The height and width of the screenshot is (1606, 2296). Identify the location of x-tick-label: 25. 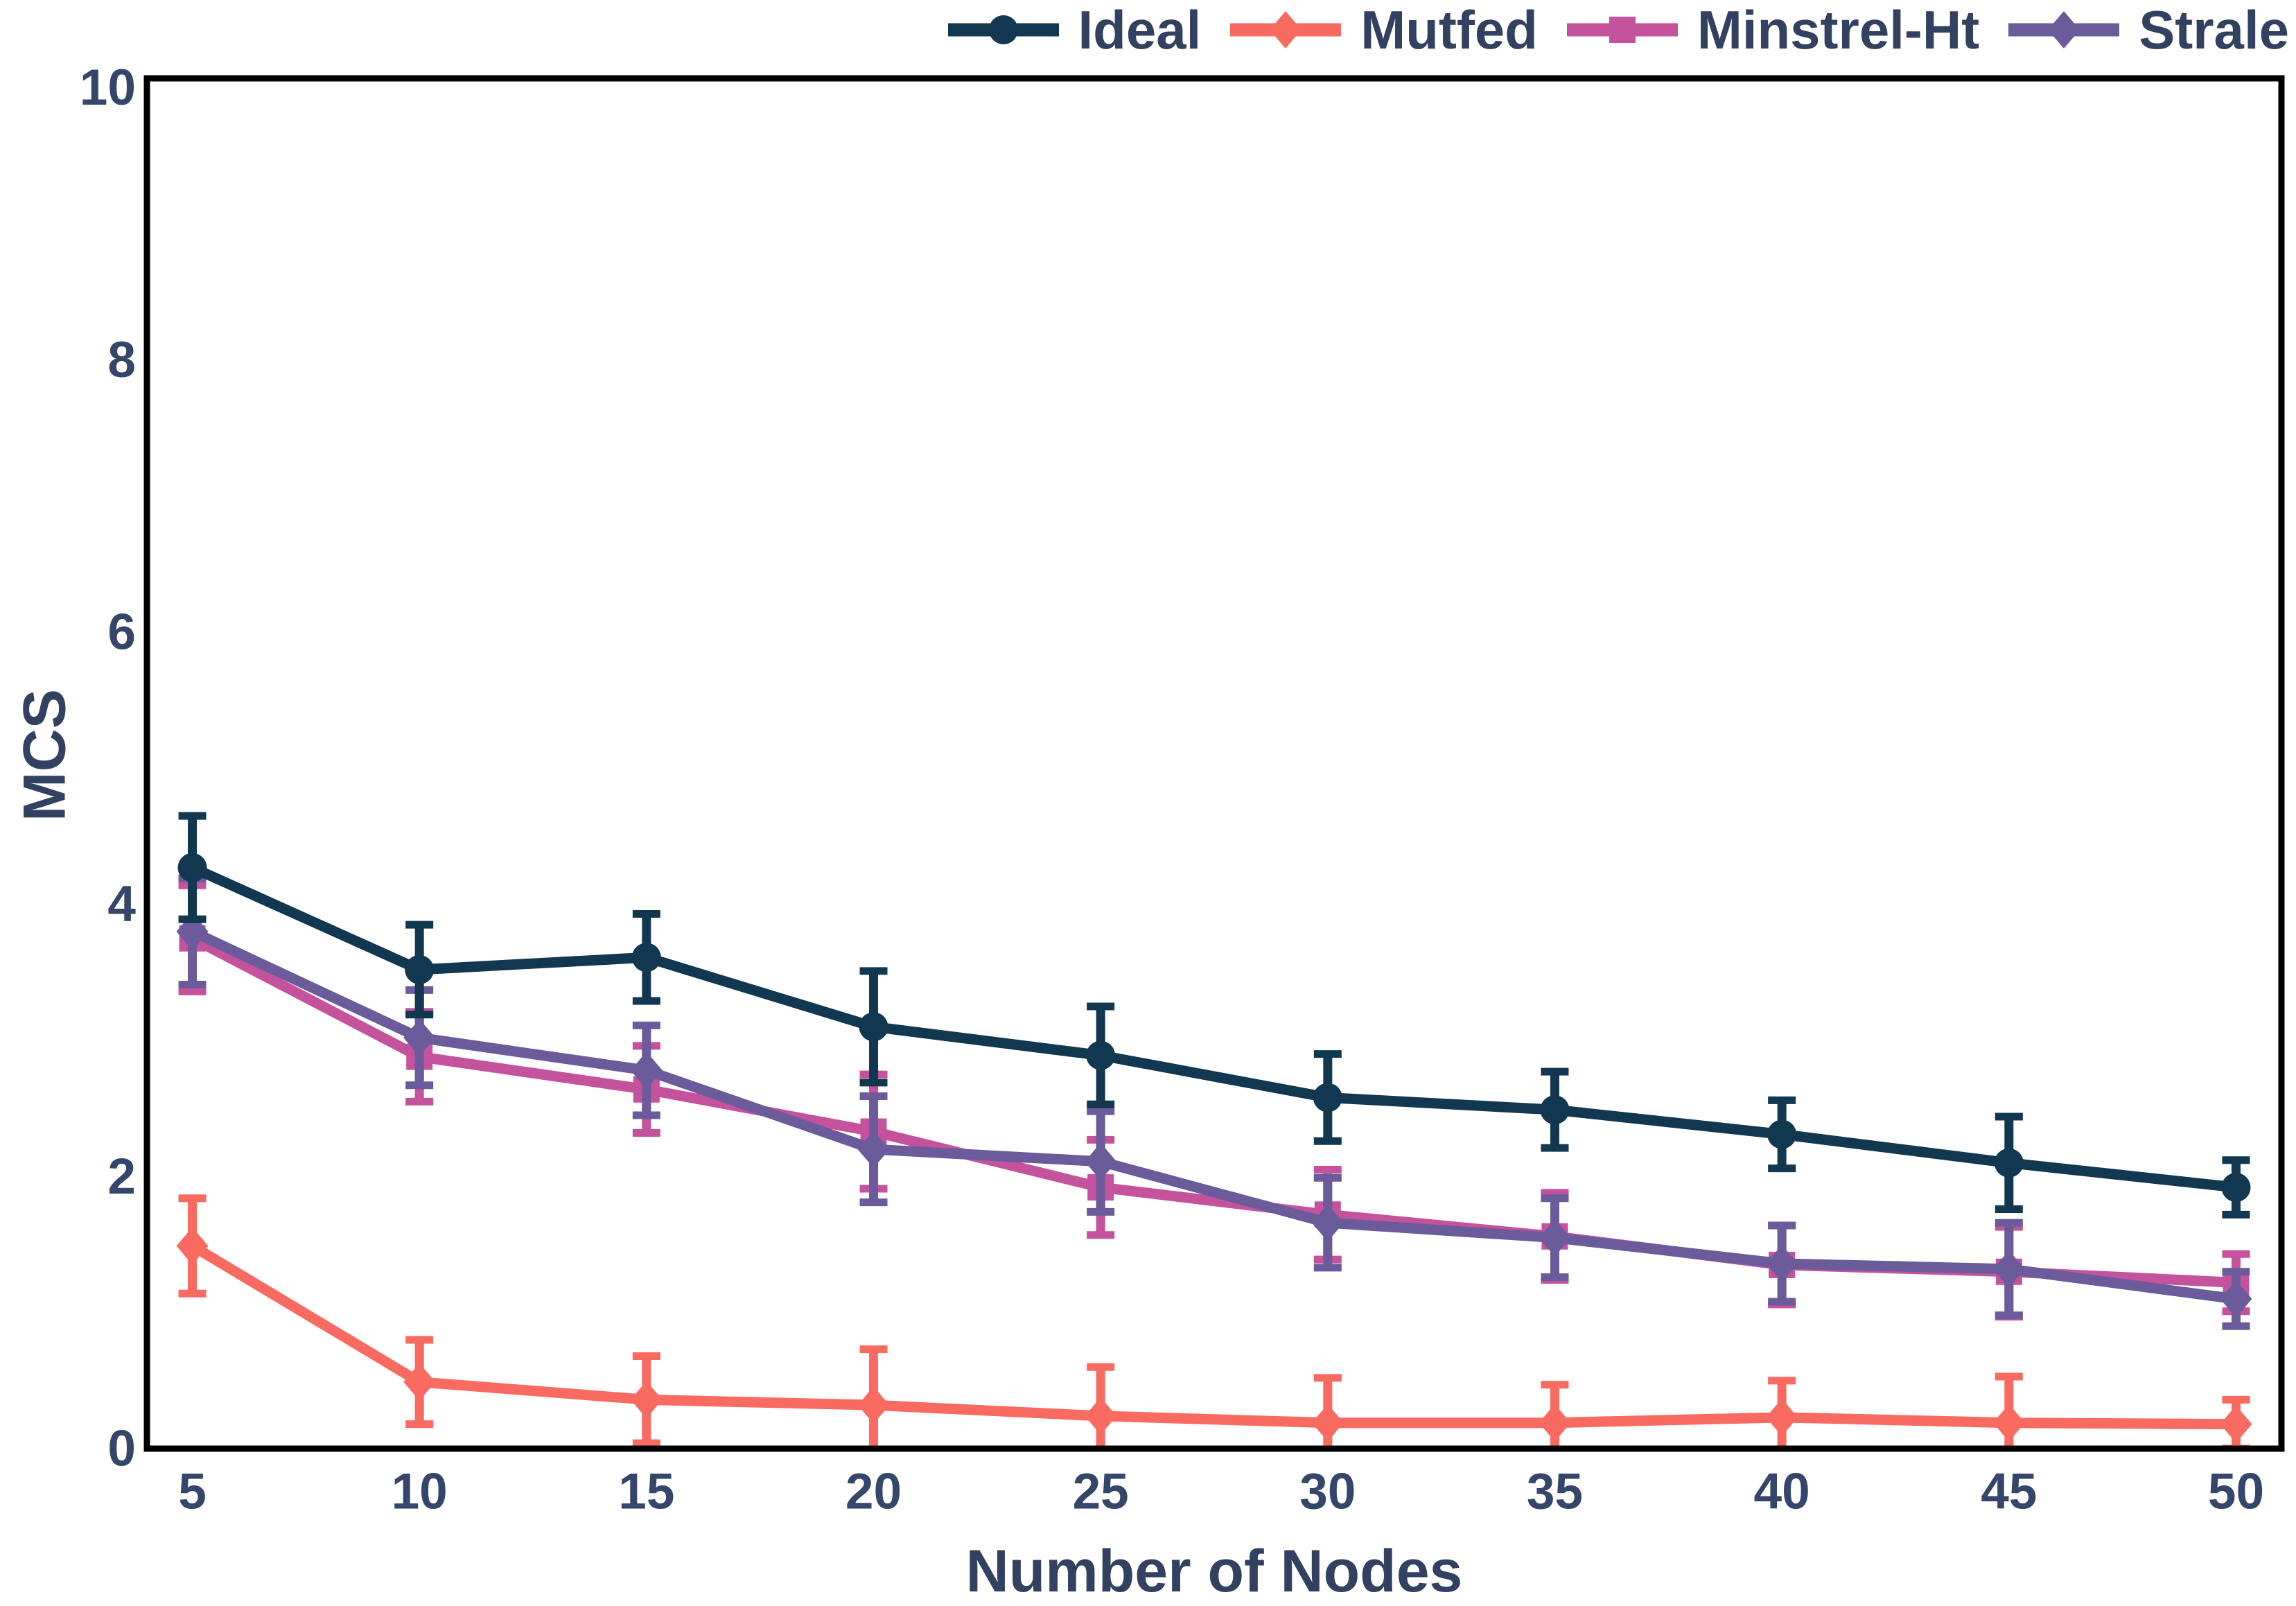
(1101, 1492).